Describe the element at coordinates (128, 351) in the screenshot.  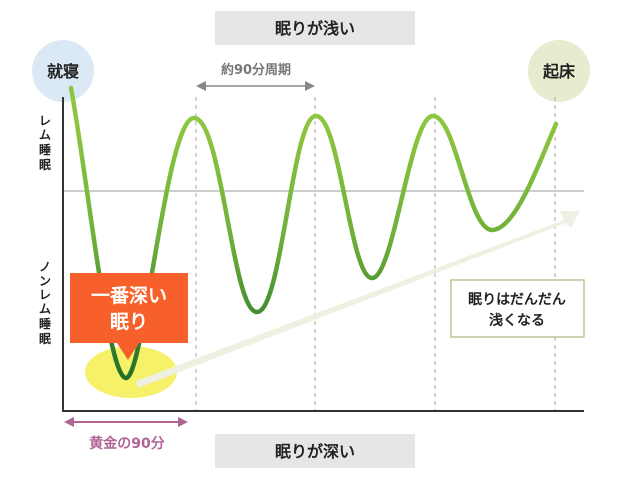
I see `deepest-callout-pointer` at that location.